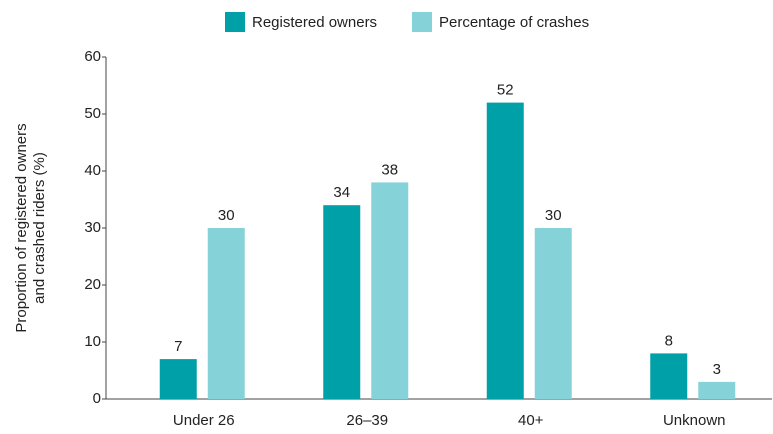 This screenshot has height=434, width=773. Describe the element at coordinates (314, 22) in the screenshot. I see `legend-label: Registered owners` at that location.